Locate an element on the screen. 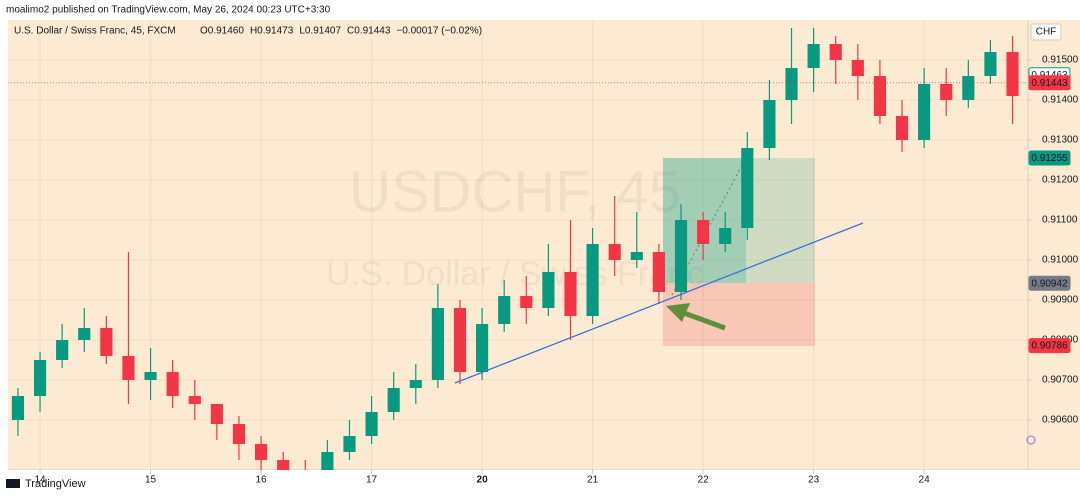 This screenshot has width=1080, height=497. symbol-legend: U.S. Dollar / Swiss Franc, 45, FXCM is located at coordinates (95, 31).